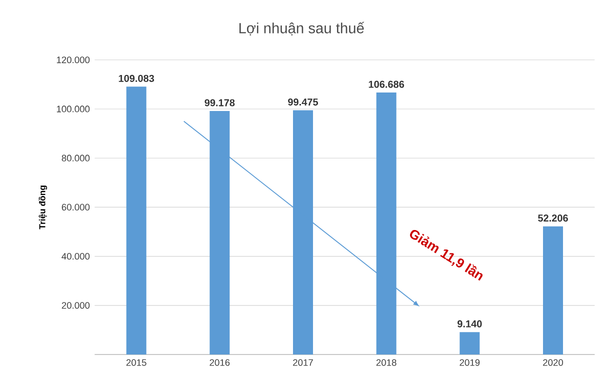 This screenshot has width=605, height=390. I want to click on x-tick-label: 2018, so click(386, 362).